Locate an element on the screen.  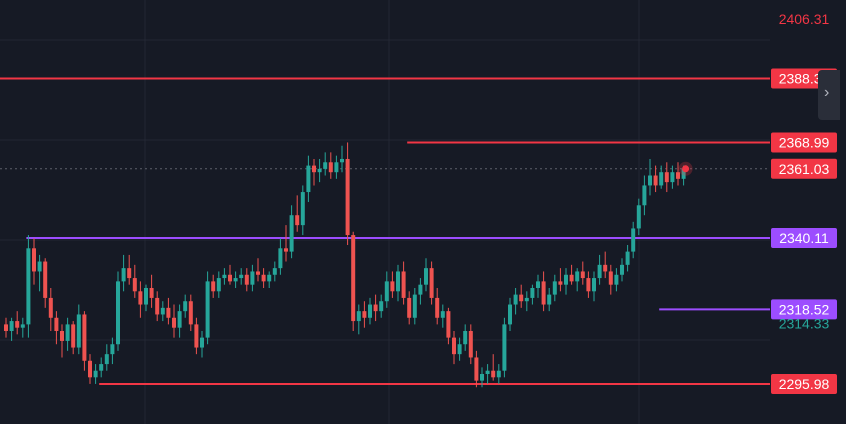
axis-badge-text: 2318.52 is located at coordinates (804, 309).